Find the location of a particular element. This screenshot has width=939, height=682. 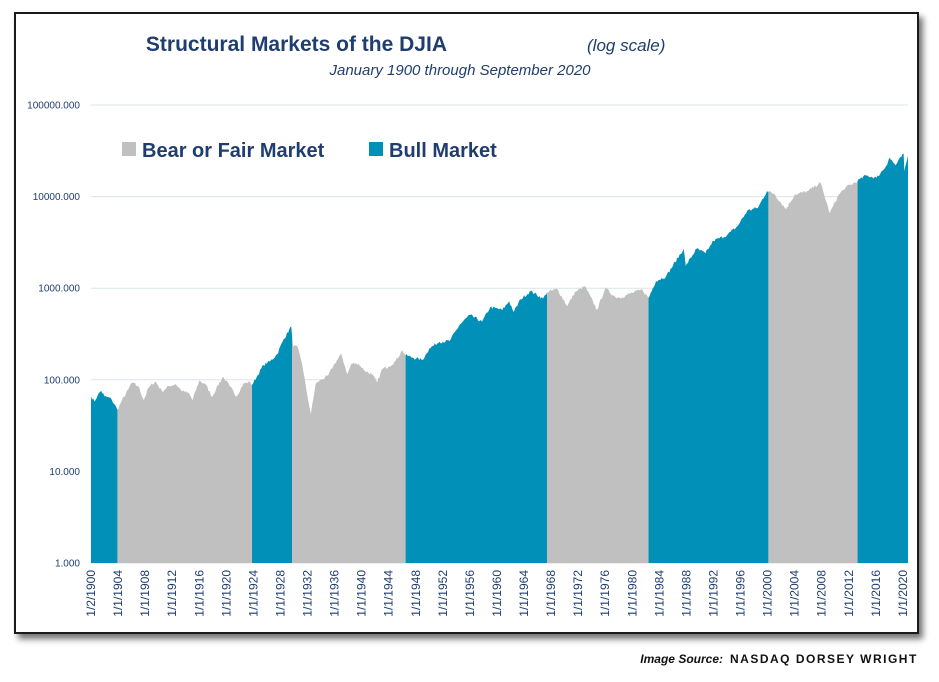

y-tick-label: 1.000 is located at coordinates (67, 564).